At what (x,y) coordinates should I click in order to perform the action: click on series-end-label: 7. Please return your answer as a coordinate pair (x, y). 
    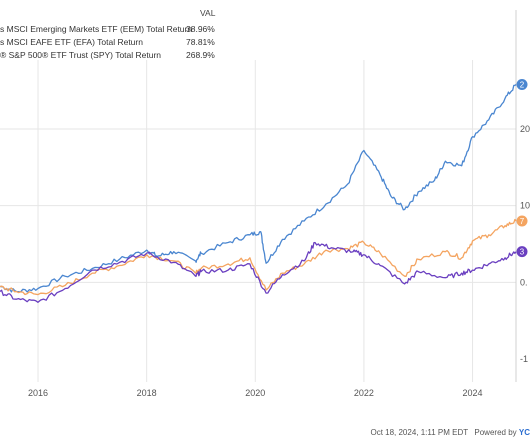
    Looking at the image, I should click on (522, 221).